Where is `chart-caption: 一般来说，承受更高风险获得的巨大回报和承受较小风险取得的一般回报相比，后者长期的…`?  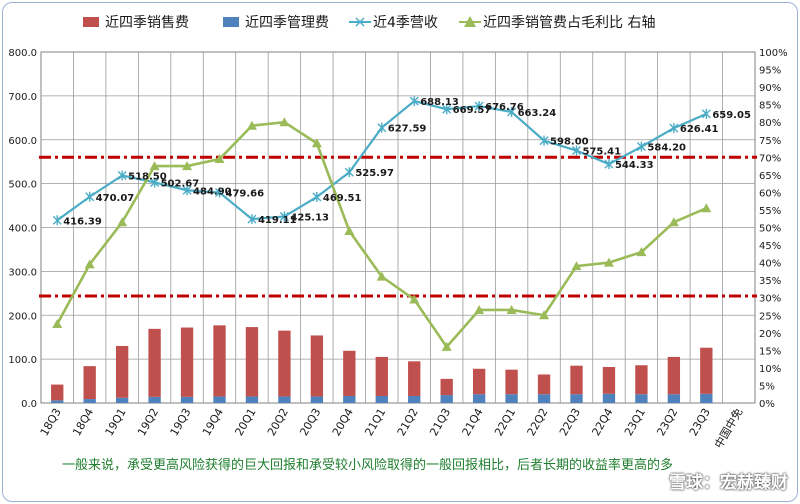
chart-caption: 一般来说，承受更高风险获得的巨大回报和承受较小风险取得的一般回报相比，后者长期的… is located at coordinates (368, 465).